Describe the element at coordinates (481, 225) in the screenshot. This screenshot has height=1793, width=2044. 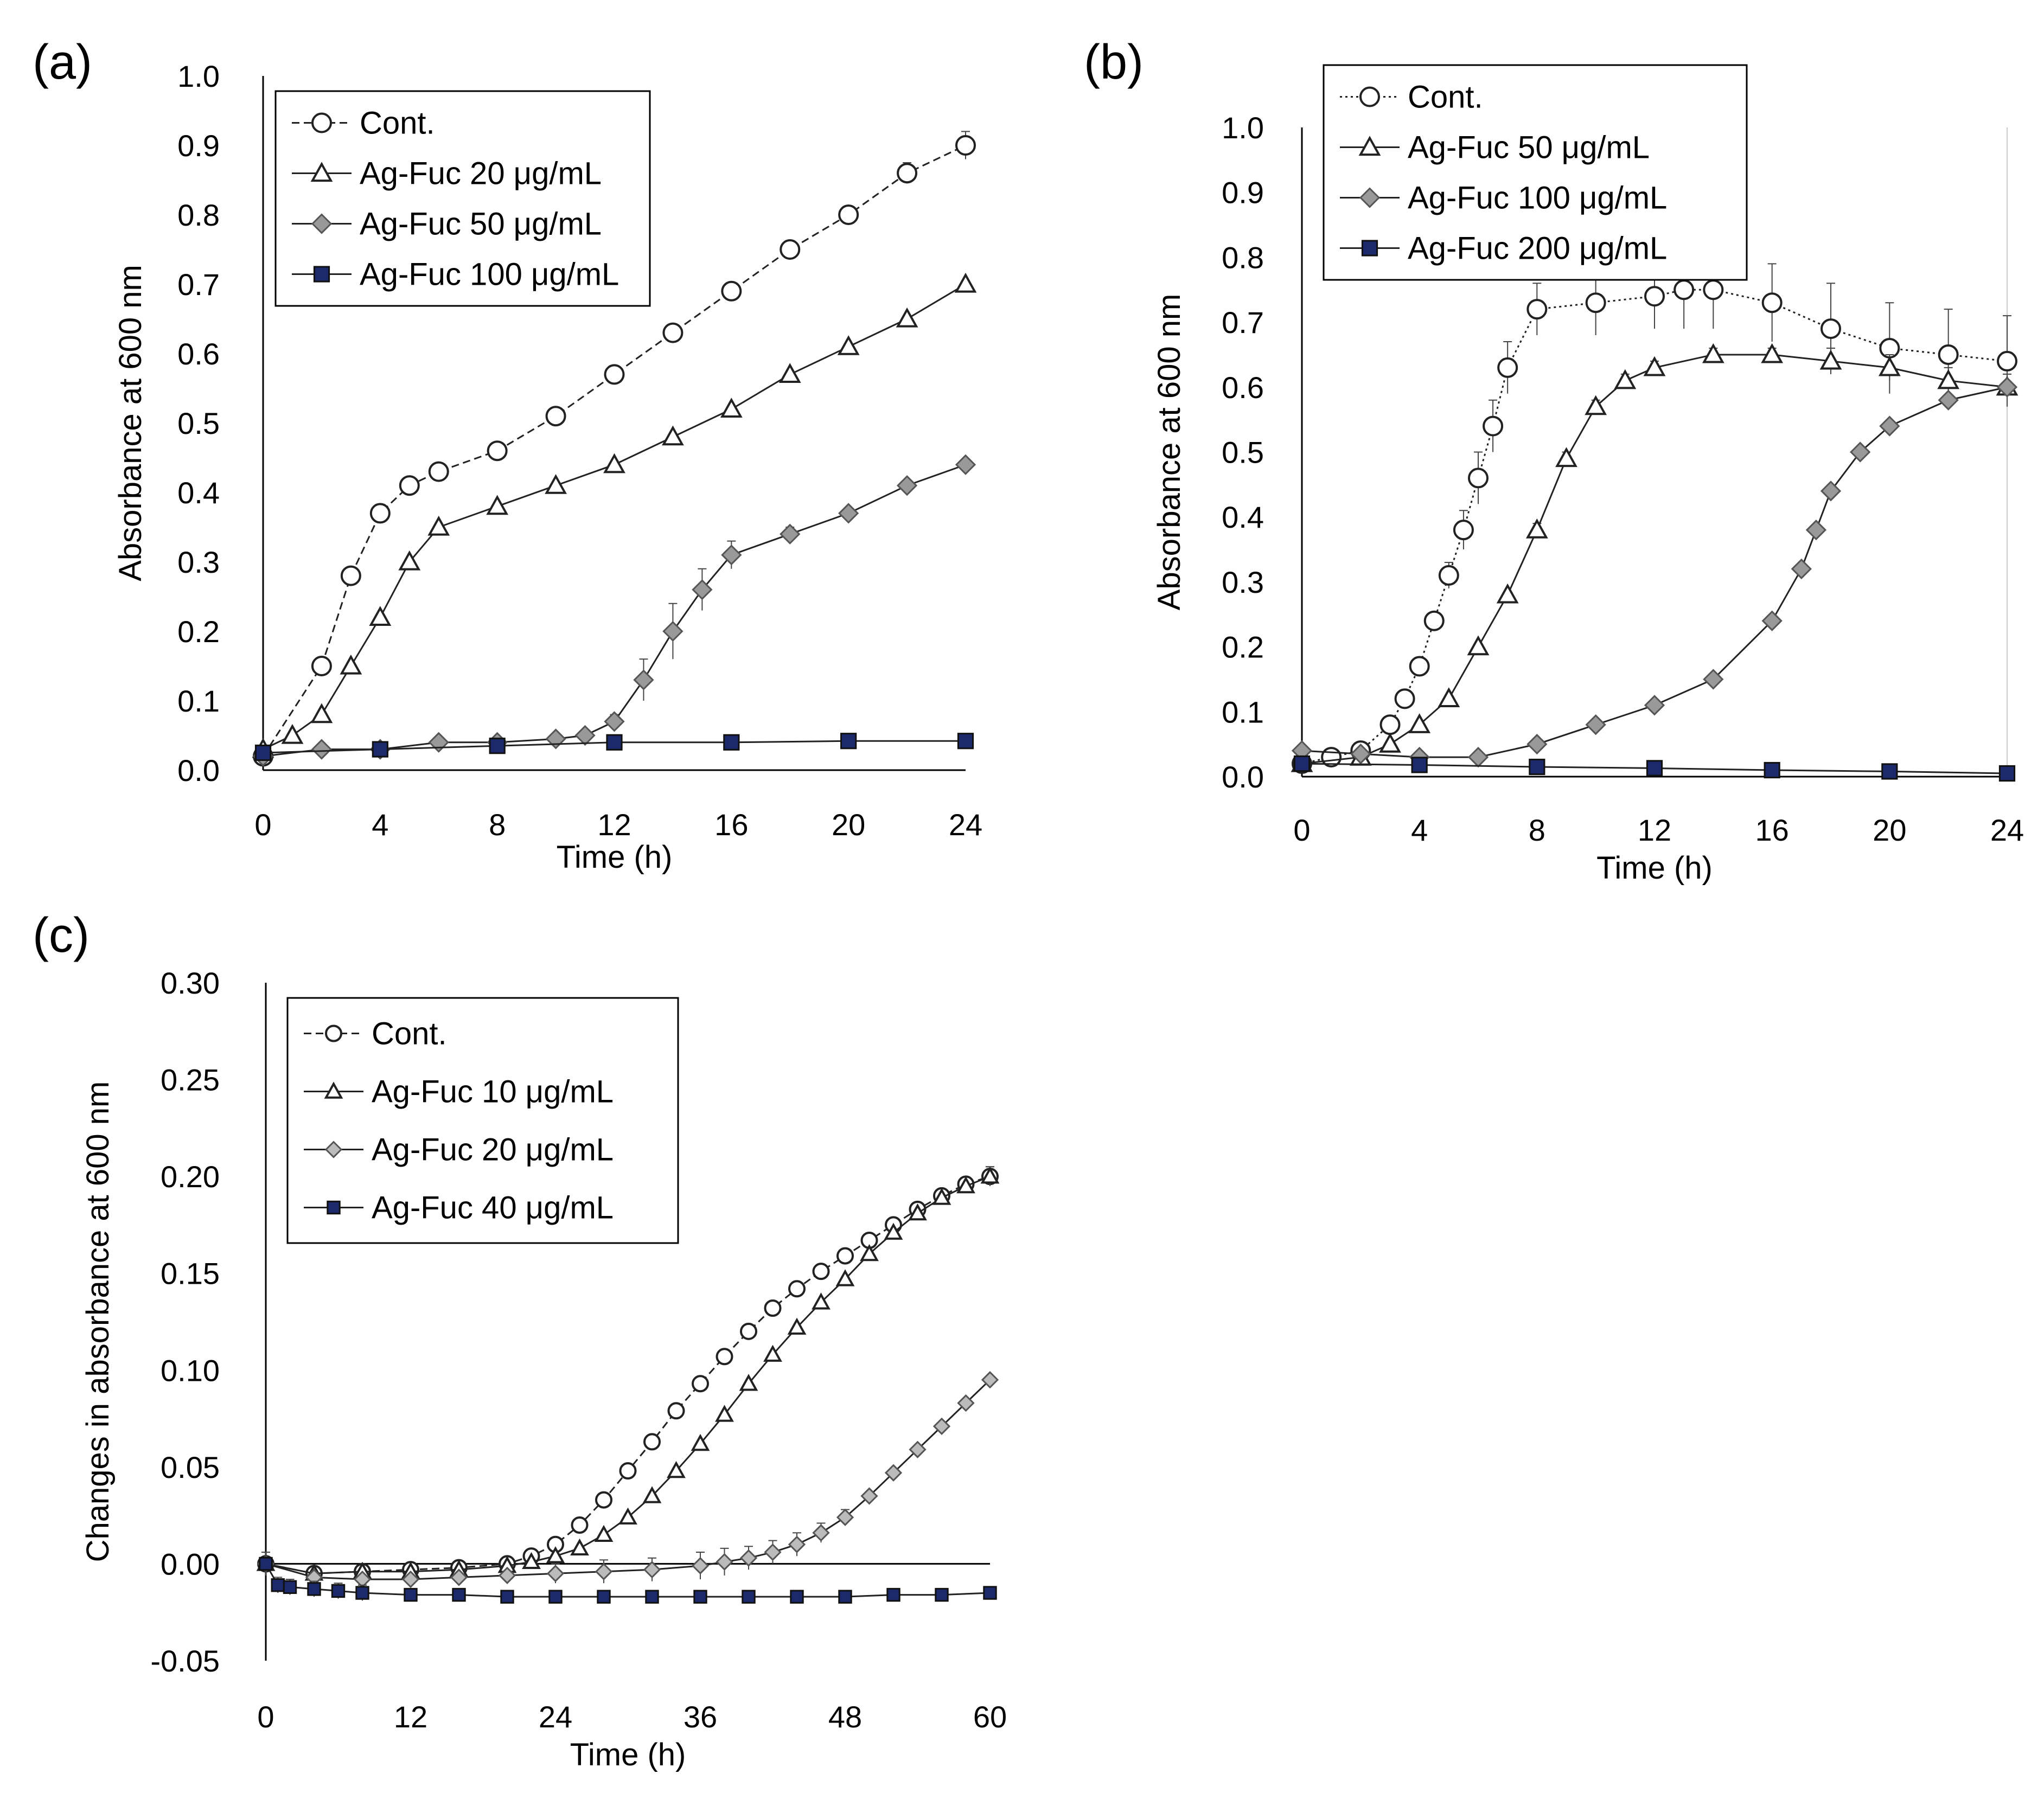
I see `legend-entry: Ag-Fuc 50 μg/mL` at that location.